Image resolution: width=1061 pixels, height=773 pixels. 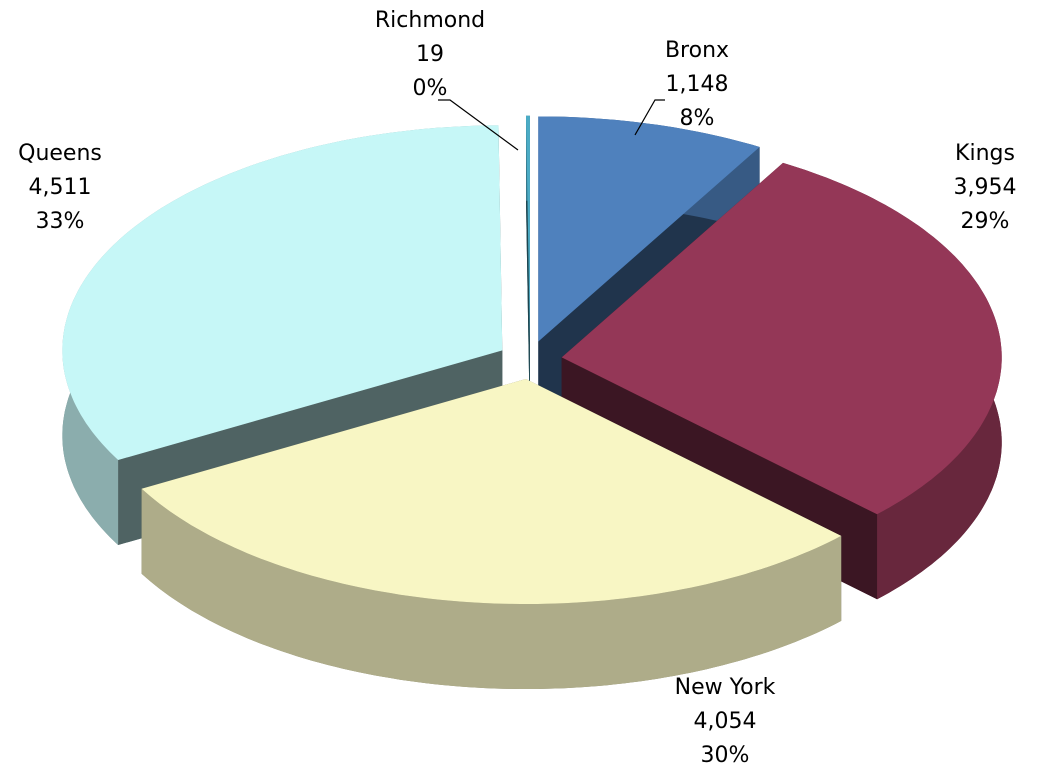 What do you see at coordinates (60, 187) in the screenshot?
I see `value-label: 4,511` at bounding box center [60, 187].